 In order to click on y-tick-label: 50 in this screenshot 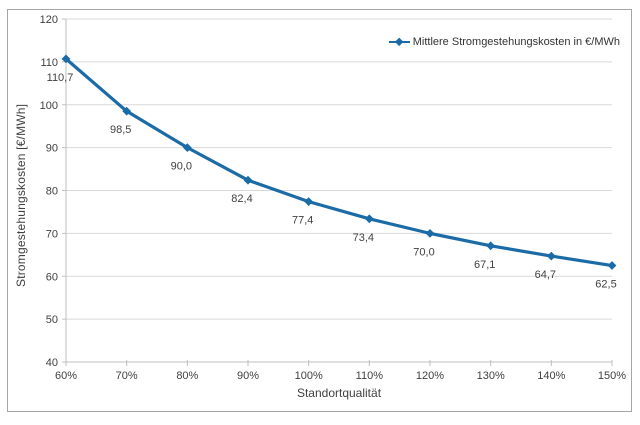, I will do `click(52, 320)`.